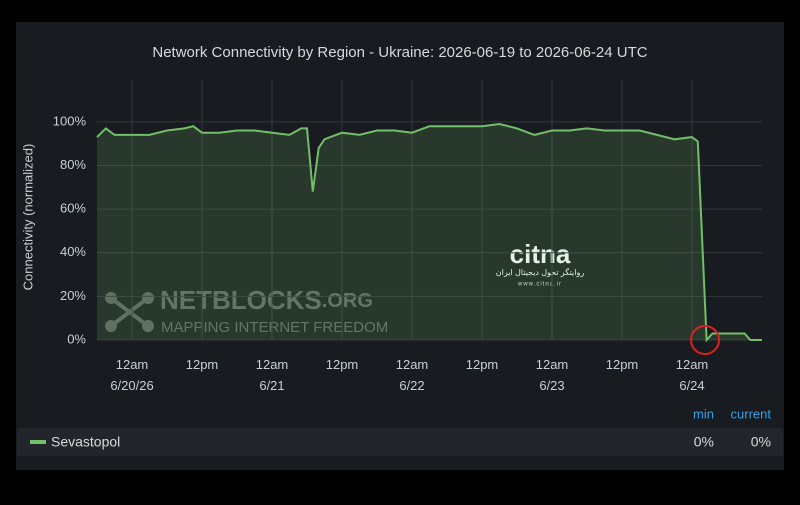 This screenshot has height=505, width=800. I want to click on x-tick-label-line: 6/21, so click(271, 385).